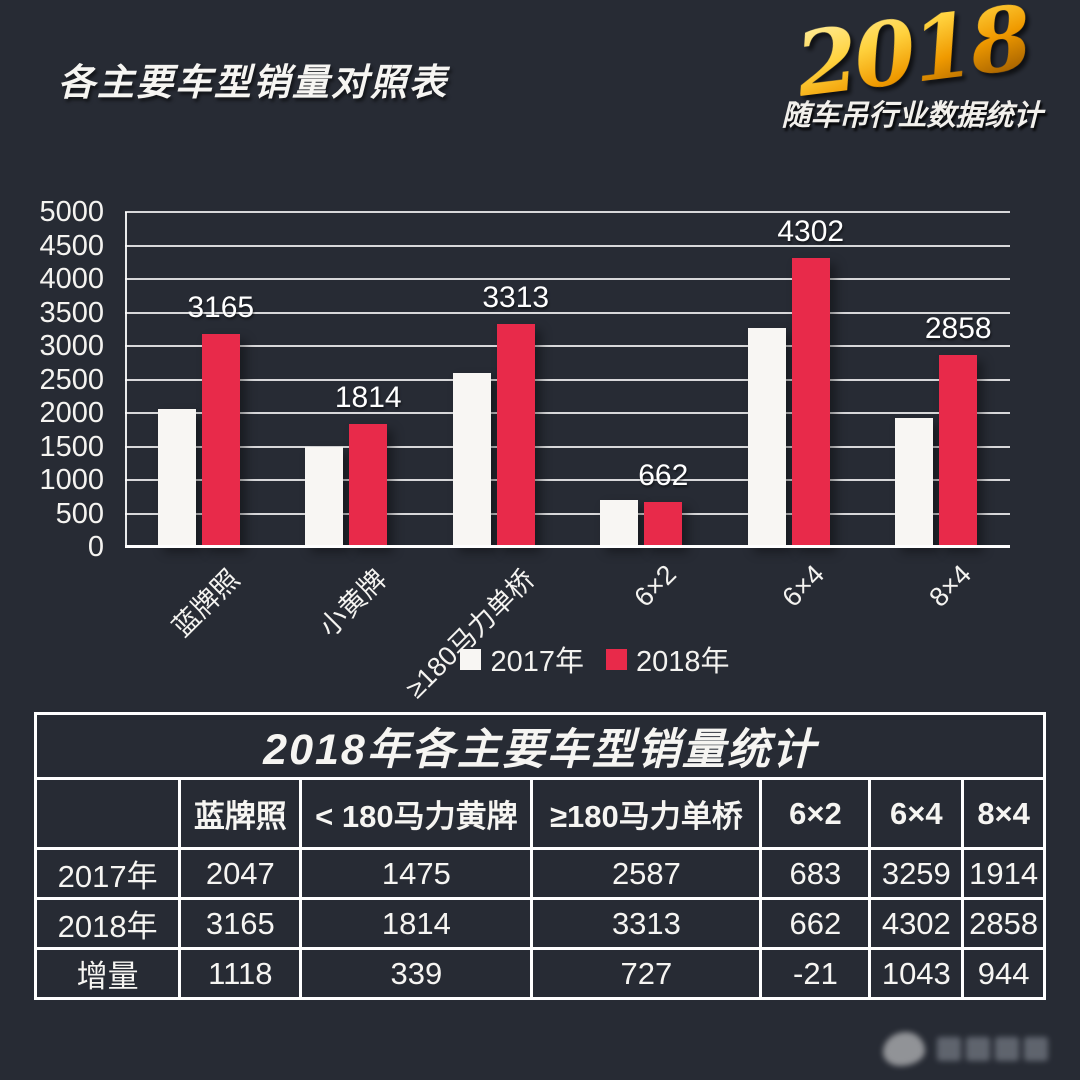 Image resolution: width=1080 pixels, height=1080 pixels. What do you see at coordinates (71, 413) in the screenshot?
I see `y-tick-label: 2000` at bounding box center [71, 413].